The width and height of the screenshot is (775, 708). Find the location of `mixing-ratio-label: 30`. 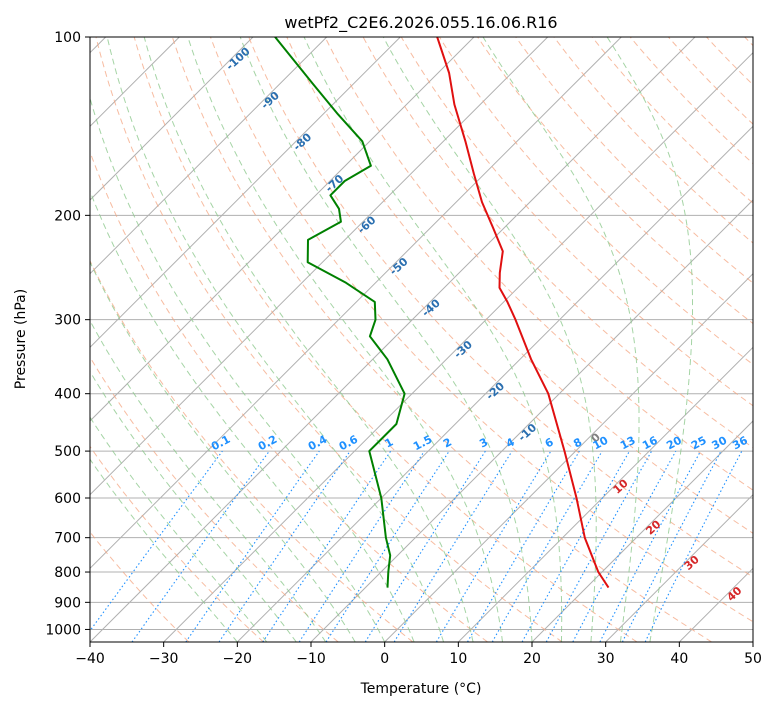

mixing-ratio-label: 30 is located at coordinates (720, 443).